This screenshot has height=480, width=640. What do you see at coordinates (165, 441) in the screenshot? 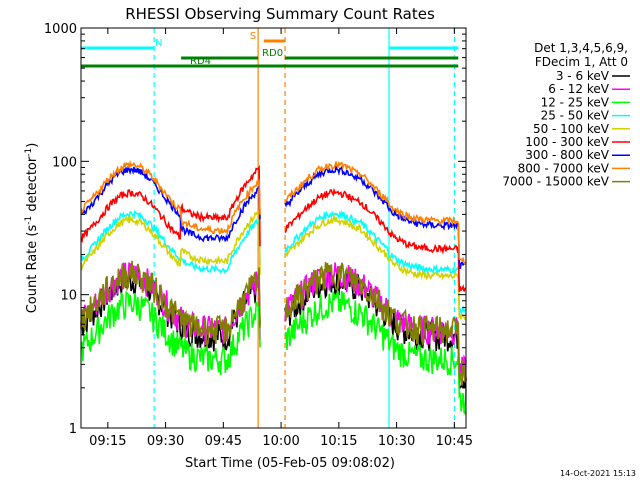
I see `x-tick-label-1: 09:30` at bounding box center [165, 441].